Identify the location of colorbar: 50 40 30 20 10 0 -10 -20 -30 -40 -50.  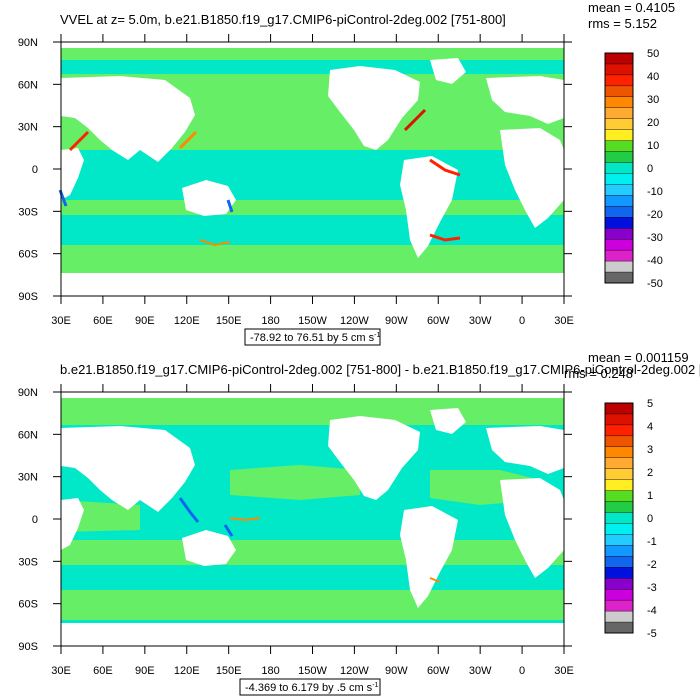
(633, 169).